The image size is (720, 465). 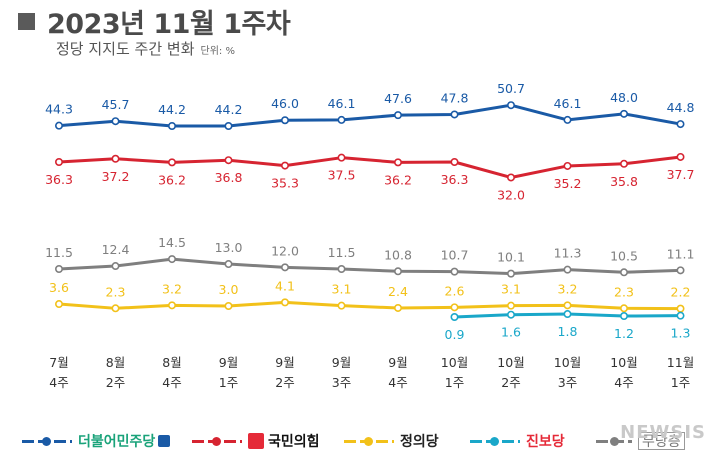 What do you see at coordinates (341, 382) in the screenshot?
I see `x-tick-week: 3주` at bounding box center [341, 382].